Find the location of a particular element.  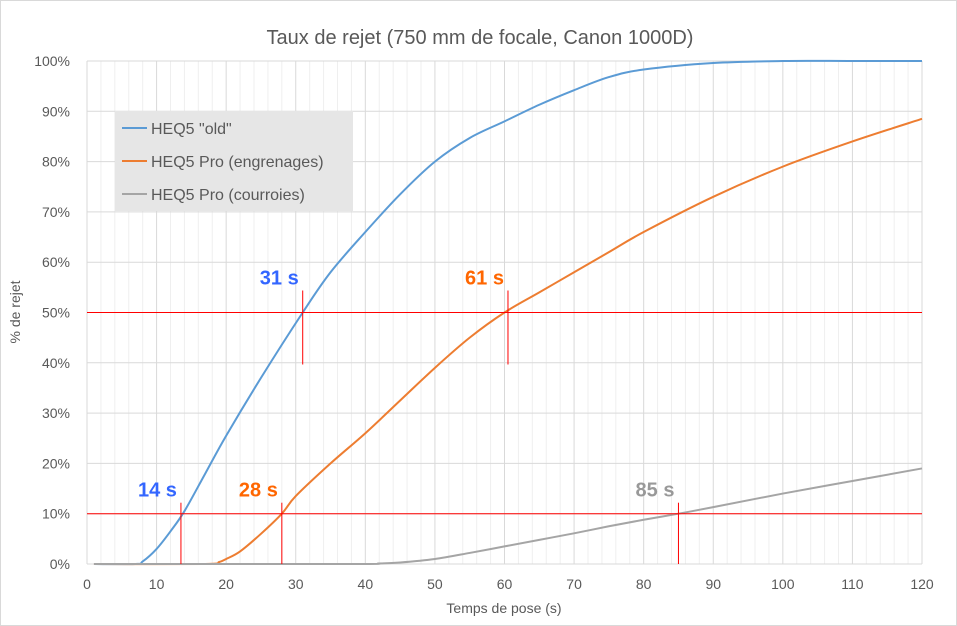

y-axis-label: % de rejet is located at coordinates (15, 311).